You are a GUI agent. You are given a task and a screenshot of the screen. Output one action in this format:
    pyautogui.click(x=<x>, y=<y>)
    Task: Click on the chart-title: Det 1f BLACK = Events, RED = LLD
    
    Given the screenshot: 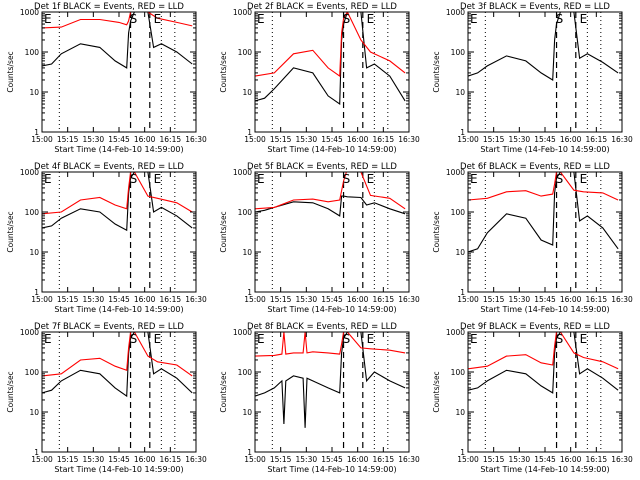 What is the action you would take?
    pyautogui.click(x=109, y=7)
    